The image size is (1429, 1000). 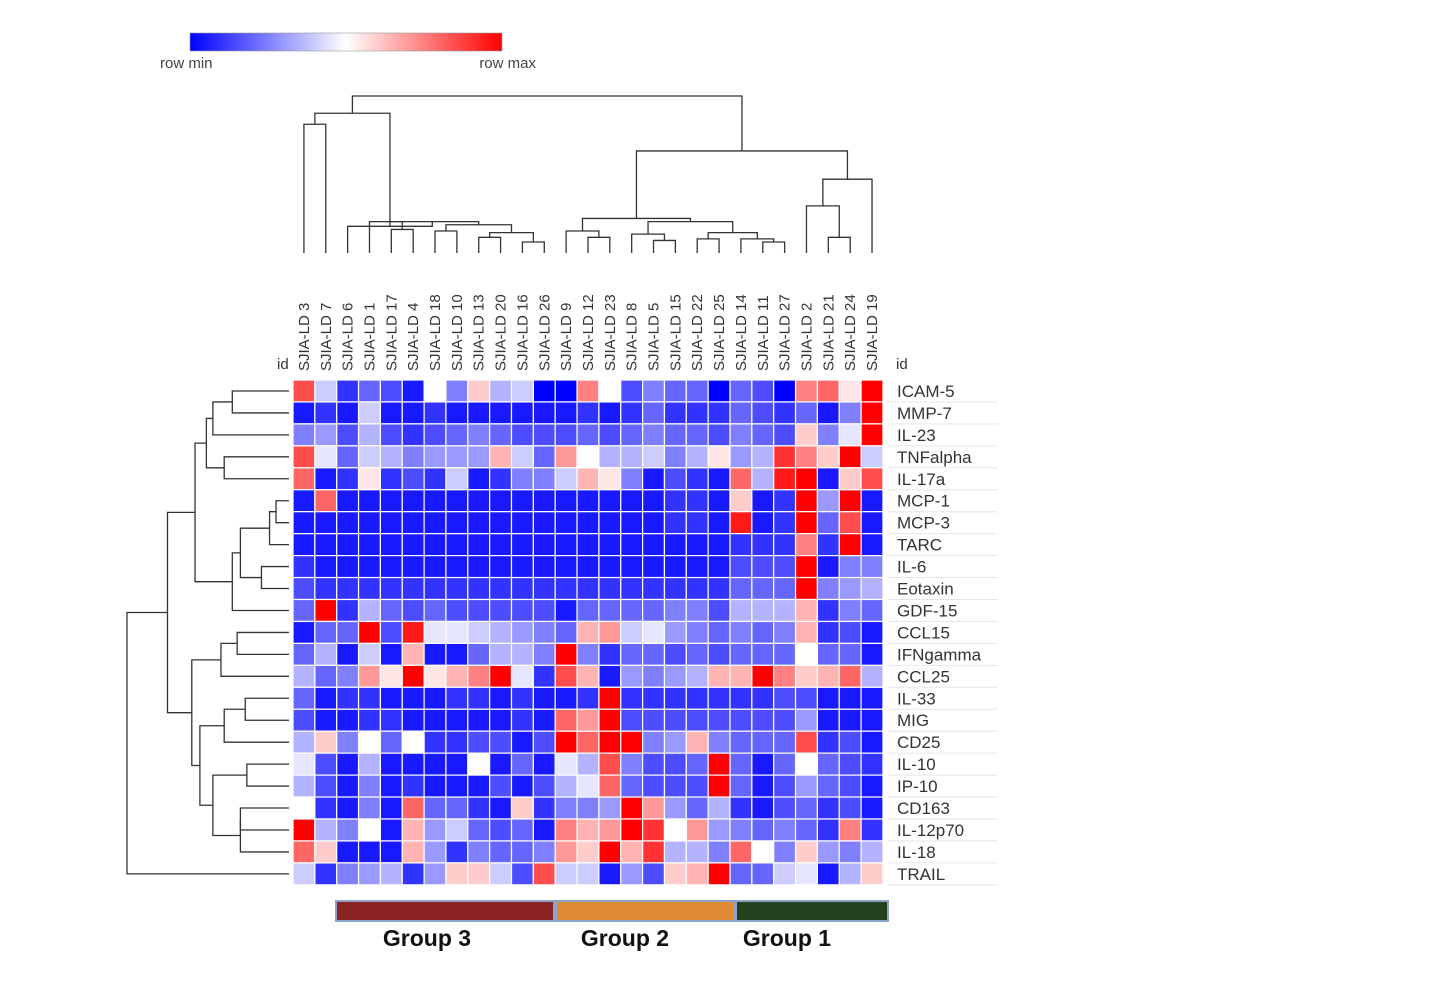 I want to click on column-label: SJIA-LD 9, so click(x=566, y=337).